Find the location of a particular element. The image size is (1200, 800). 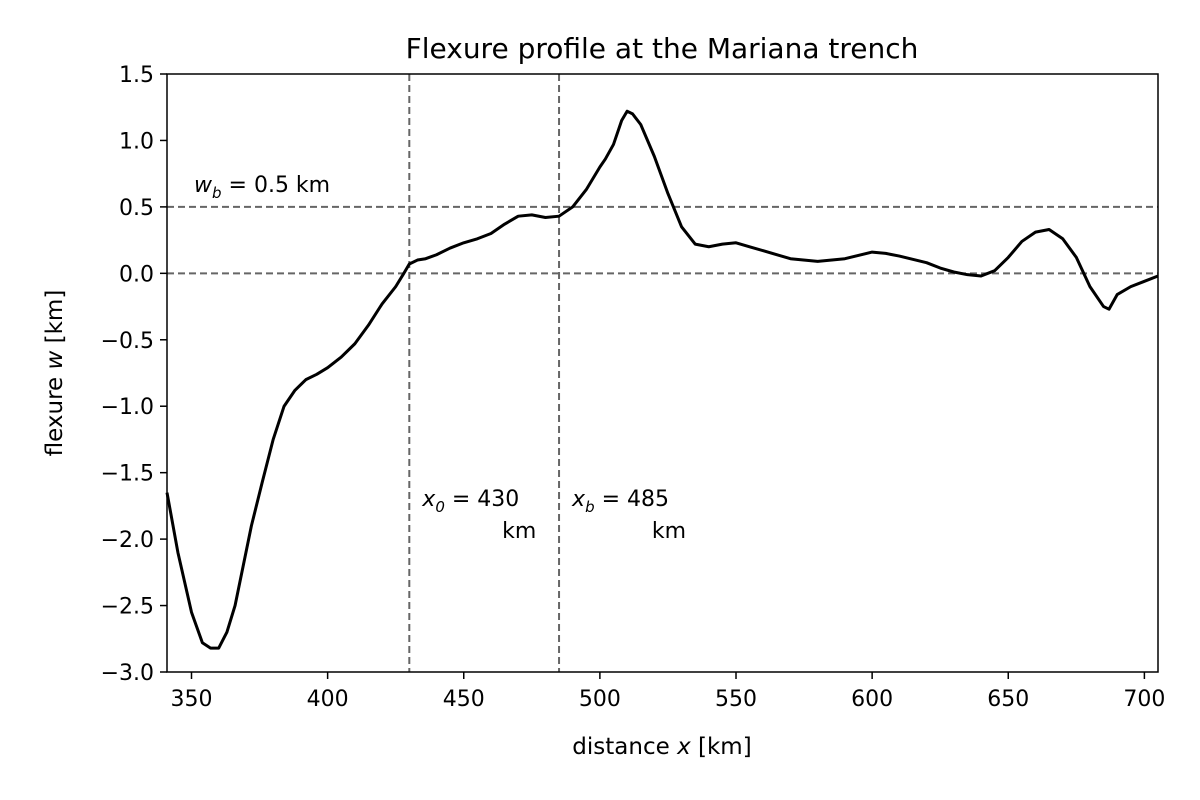

y-tick-label-5: −1.0 is located at coordinates (127, 407).